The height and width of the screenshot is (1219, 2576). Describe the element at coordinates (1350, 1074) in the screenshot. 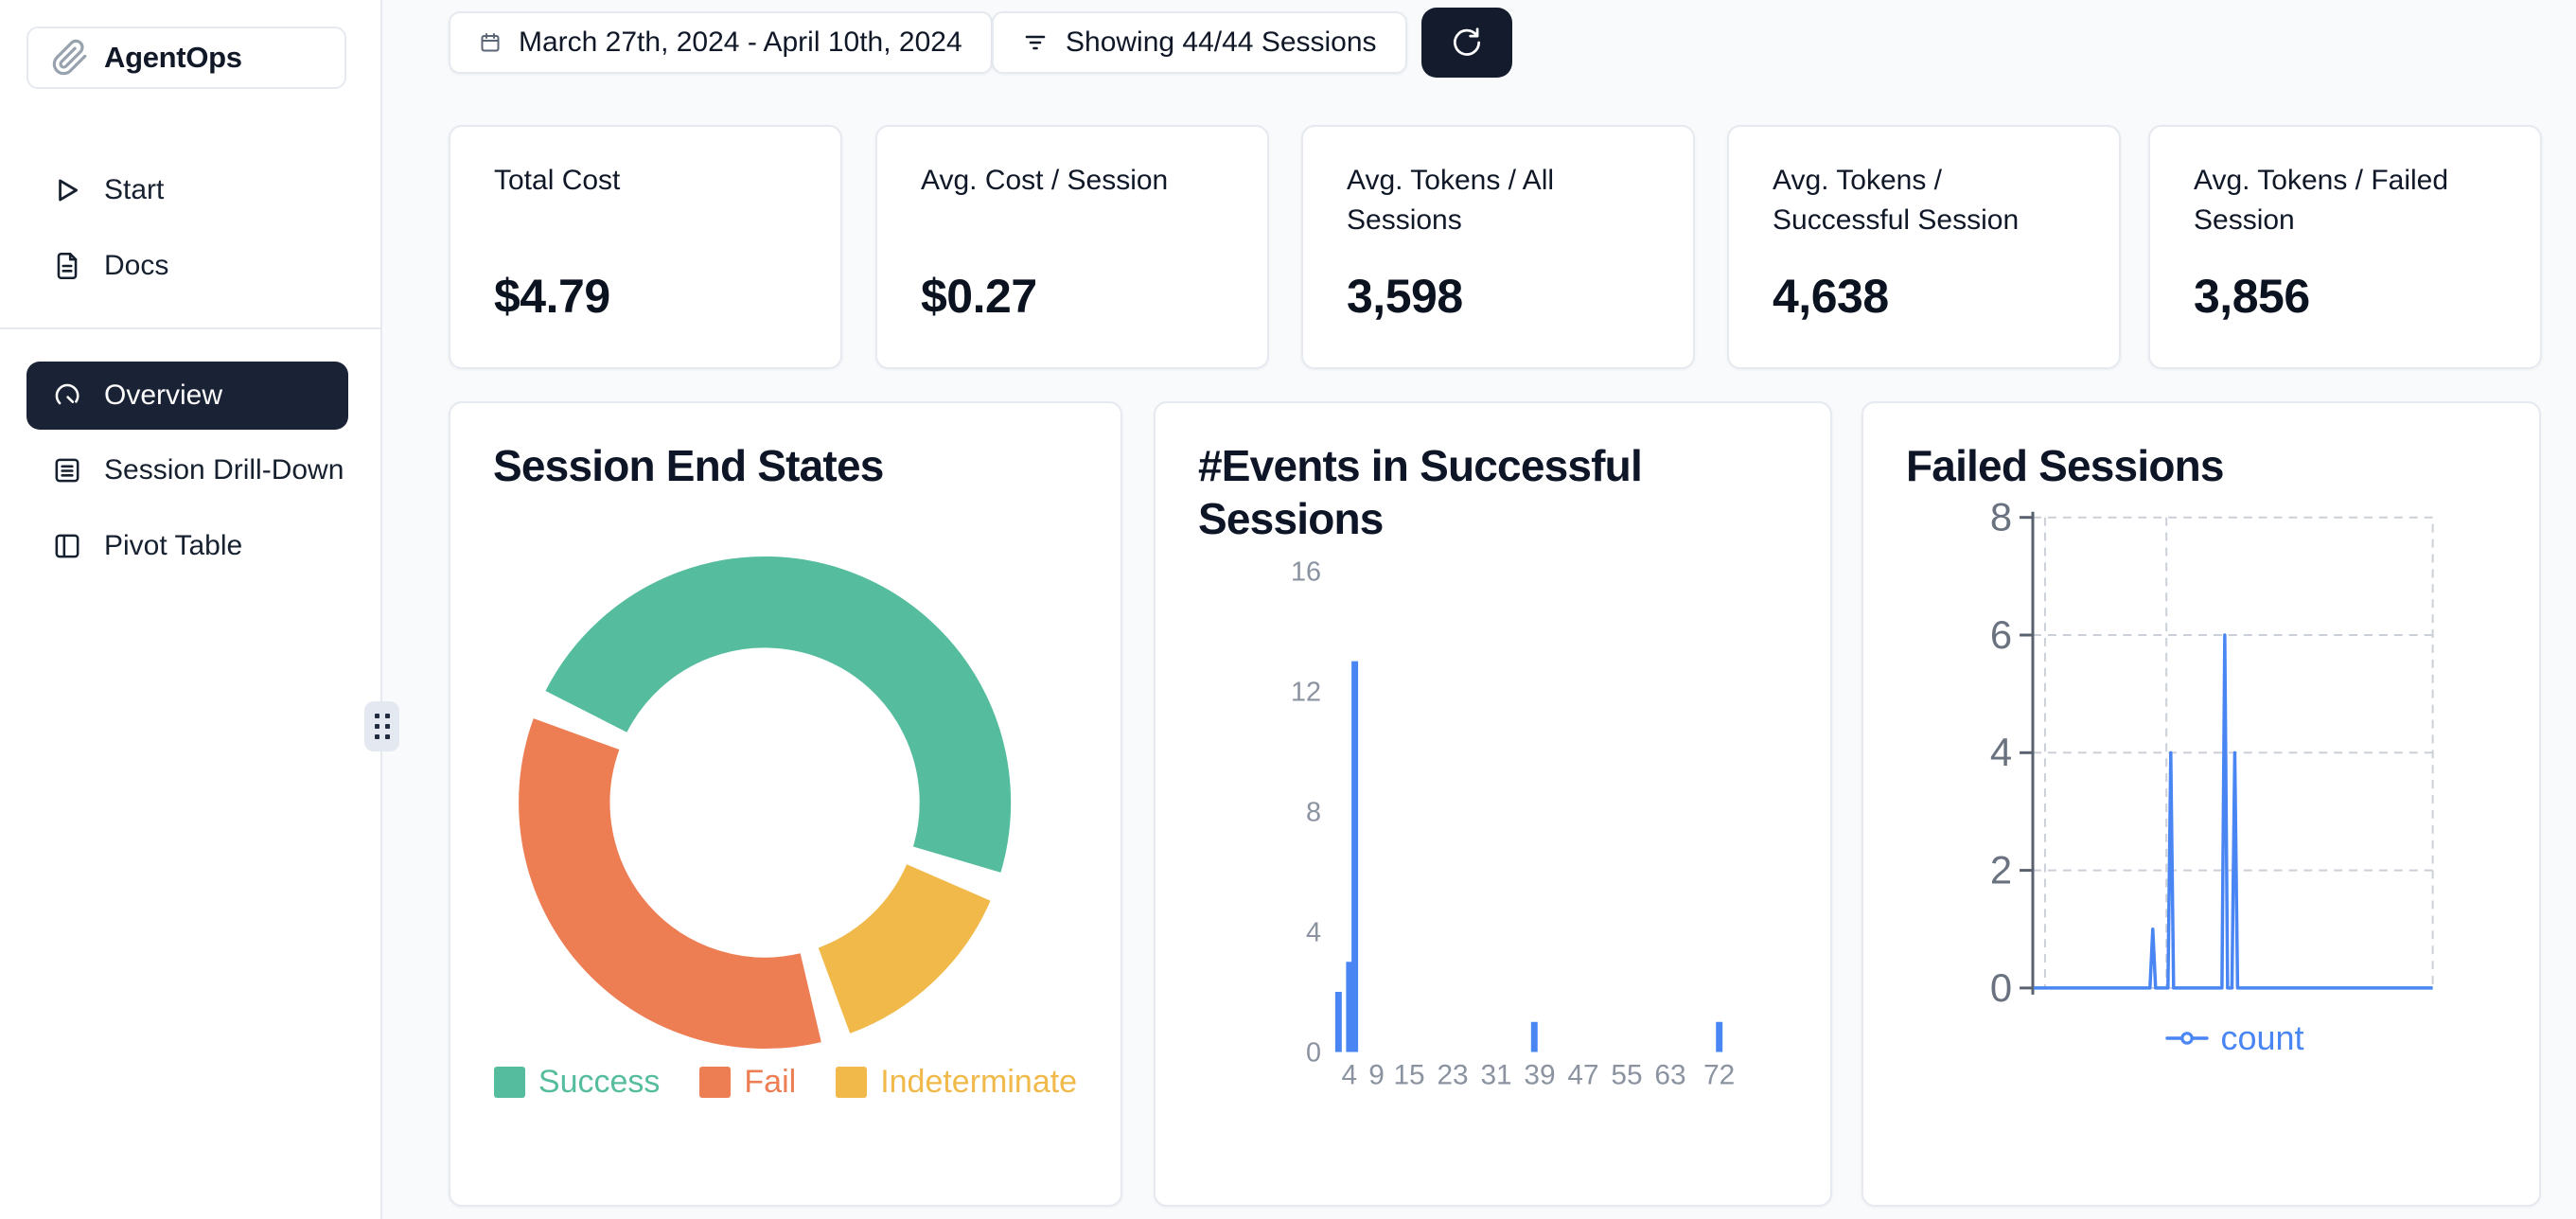

I see `x-tick-label: 4` at that location.